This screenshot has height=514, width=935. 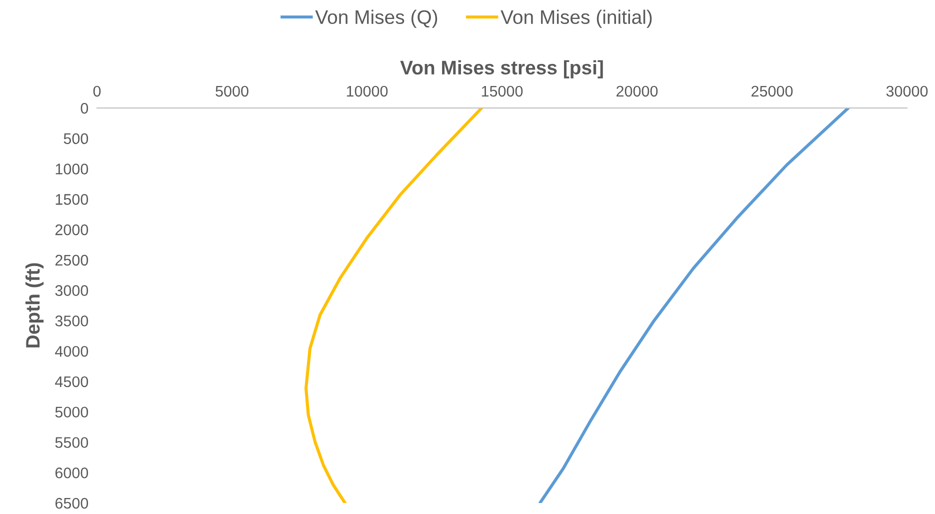 What do you see at coordinates (71, 321) in the screenshot?
I see `y-tick-label: 3500` at bounding box center [71, 321].